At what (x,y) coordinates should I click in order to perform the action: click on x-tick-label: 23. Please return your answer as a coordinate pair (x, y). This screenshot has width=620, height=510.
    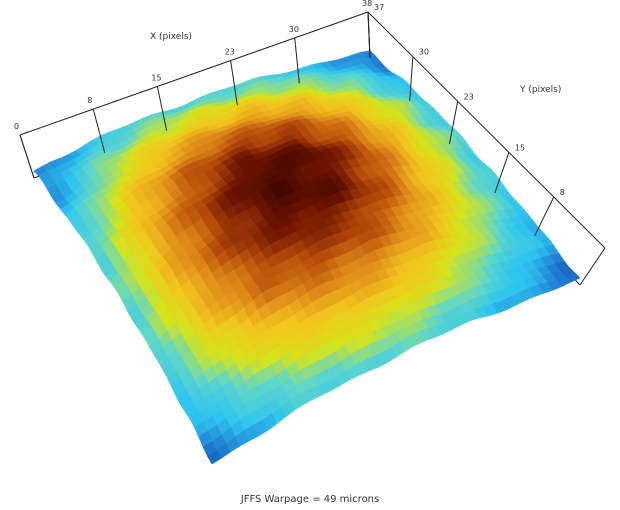
    Looking at the image, I should click on (230, 52).